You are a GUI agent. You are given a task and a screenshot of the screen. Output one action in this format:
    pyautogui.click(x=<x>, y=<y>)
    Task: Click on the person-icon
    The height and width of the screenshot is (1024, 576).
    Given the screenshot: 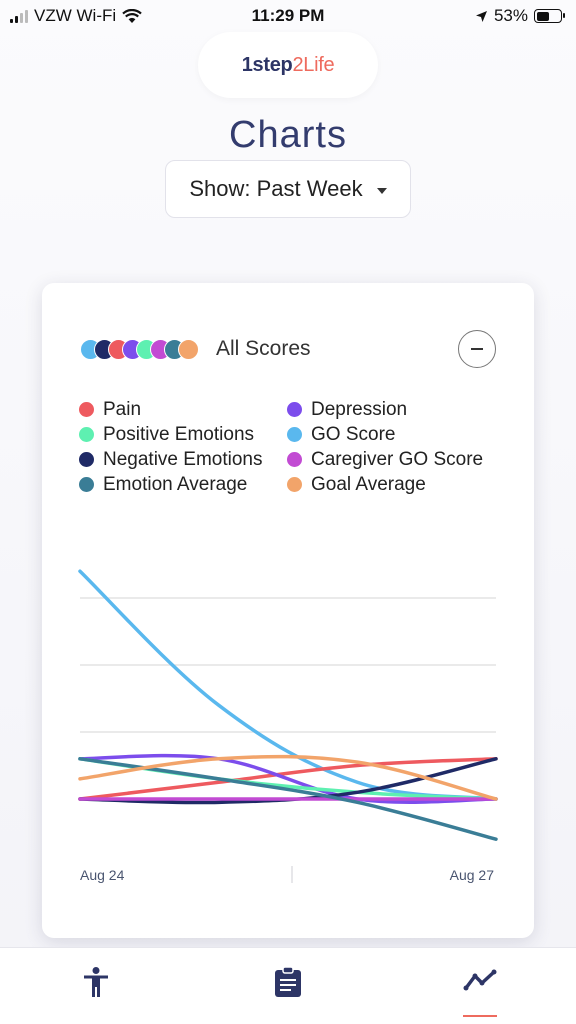 What is the action you would take?
    pyautogui.click(x=96, y=982)
    